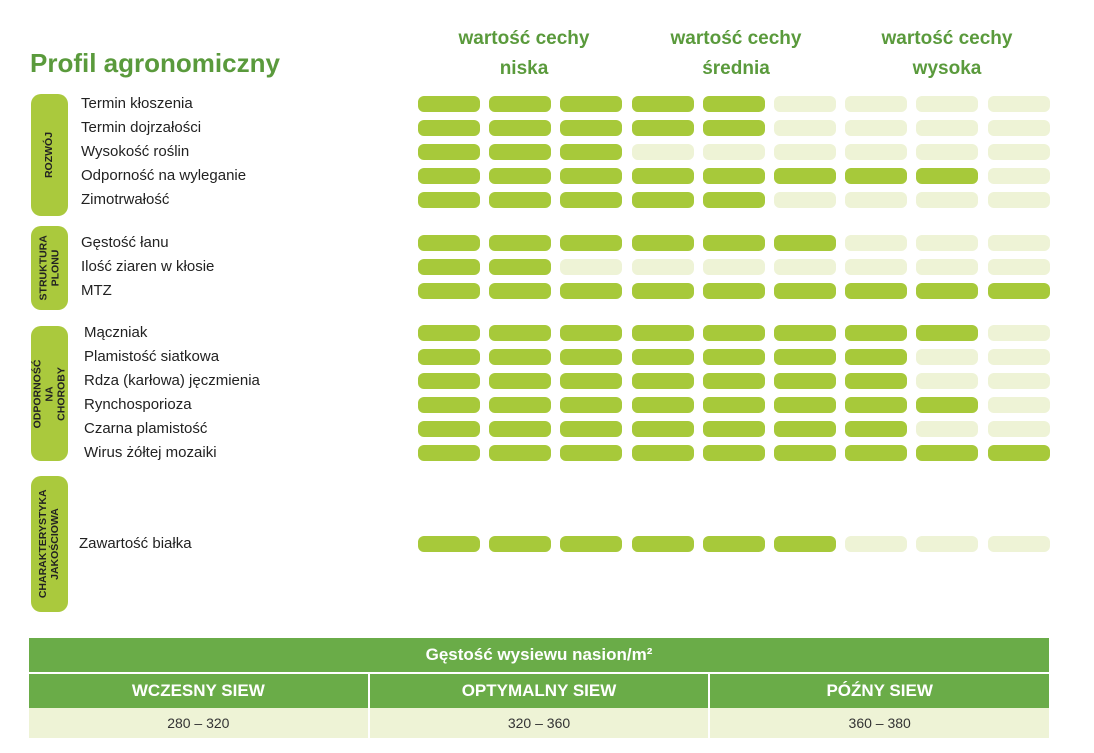 The image size is (1094, 753). What do you see at coordinates (49, 544) in the screenshot?
I see `group-label: CHARAKTERYSTYKA JAKOŚCIOWA` at bounding box center [49, 544].